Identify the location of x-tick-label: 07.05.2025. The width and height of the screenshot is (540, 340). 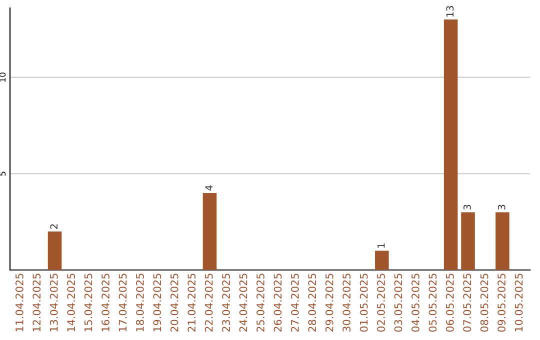
(467, 303).